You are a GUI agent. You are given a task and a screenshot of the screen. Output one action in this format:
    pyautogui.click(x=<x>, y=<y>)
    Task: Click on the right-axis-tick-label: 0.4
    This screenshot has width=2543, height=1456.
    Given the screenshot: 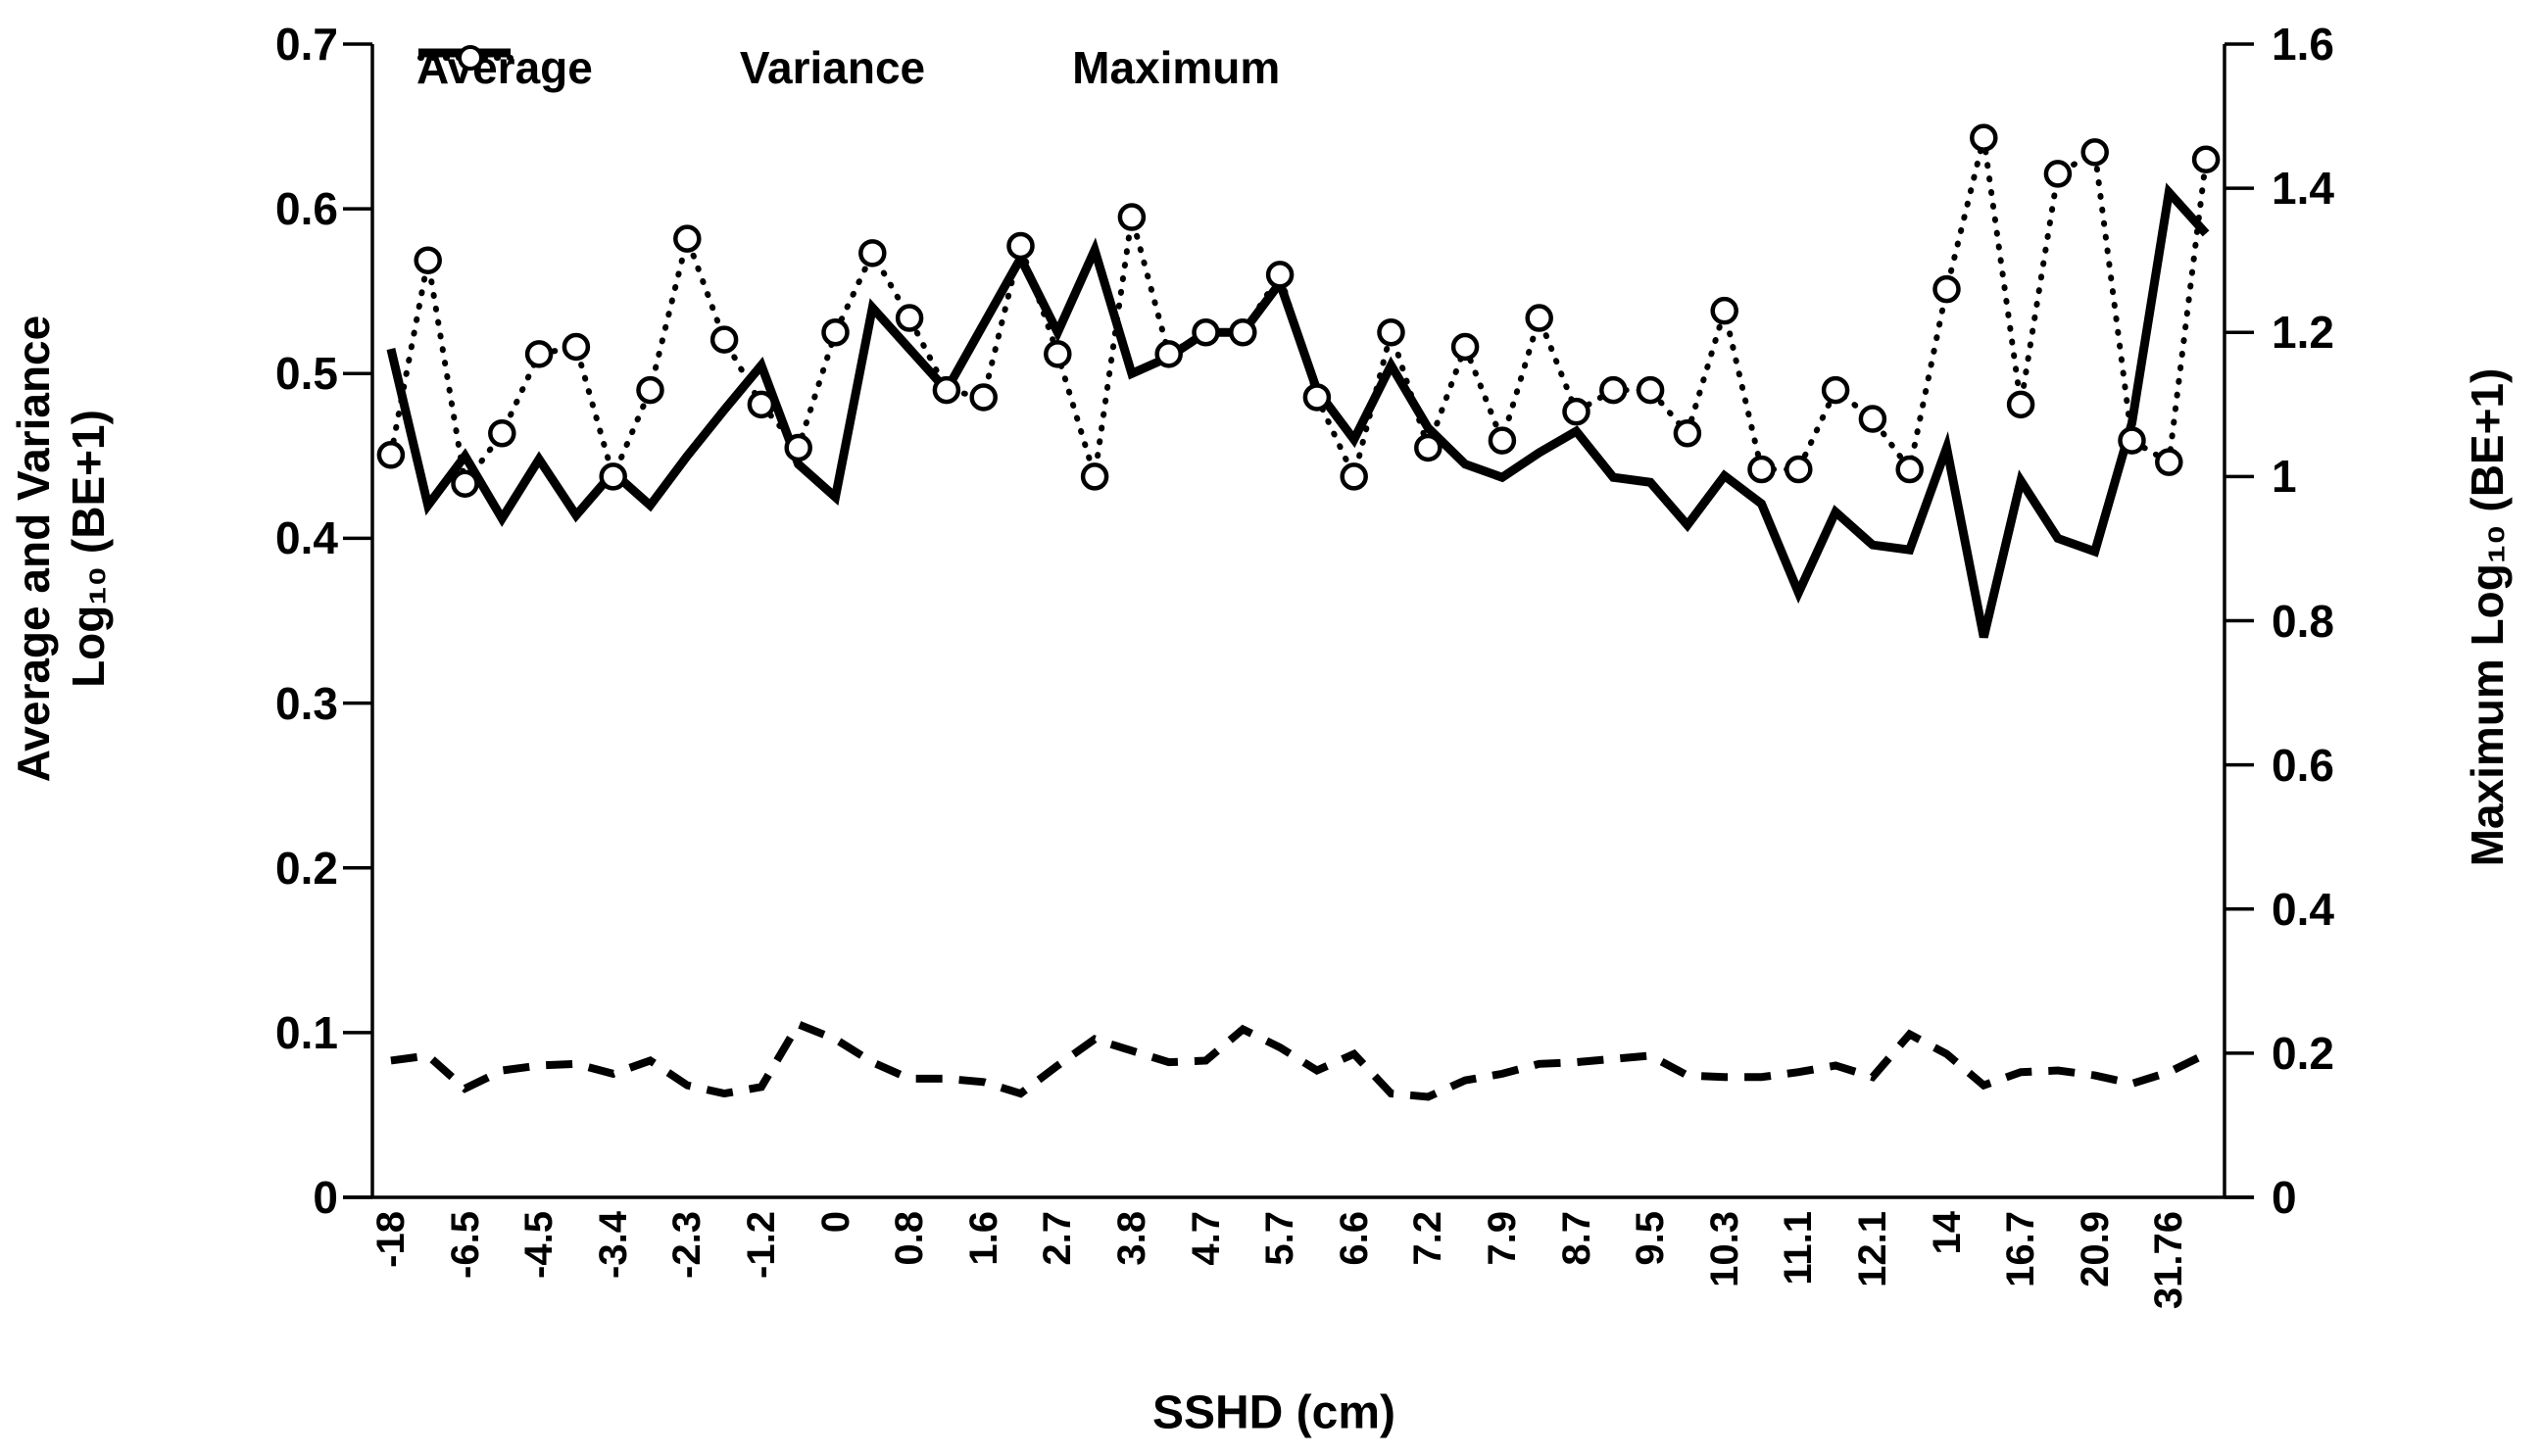 What is the action you would take?
    pyautogui.click(x=2303, y=909)
    